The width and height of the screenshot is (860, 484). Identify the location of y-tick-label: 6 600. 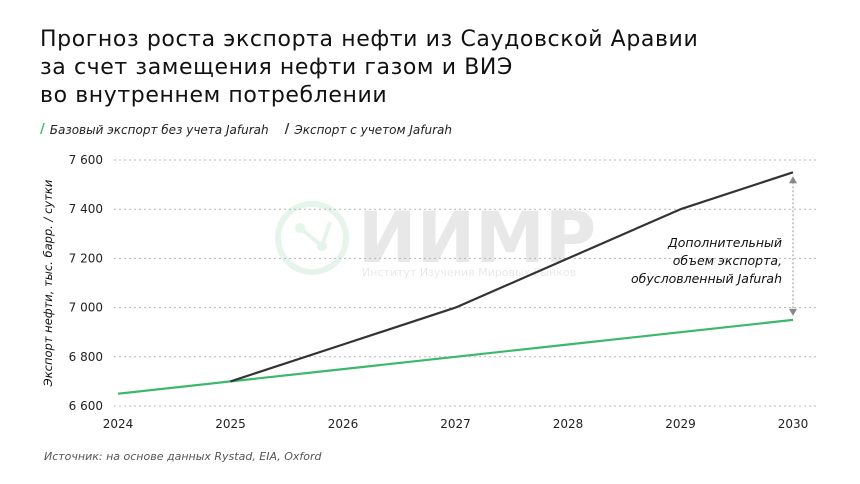
(86, 406).